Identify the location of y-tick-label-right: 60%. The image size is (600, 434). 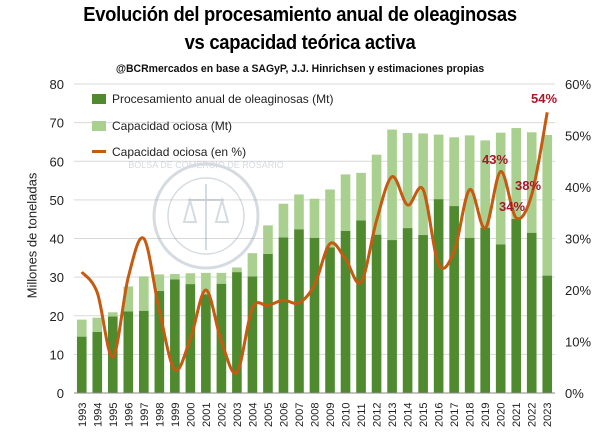
(578, 84).